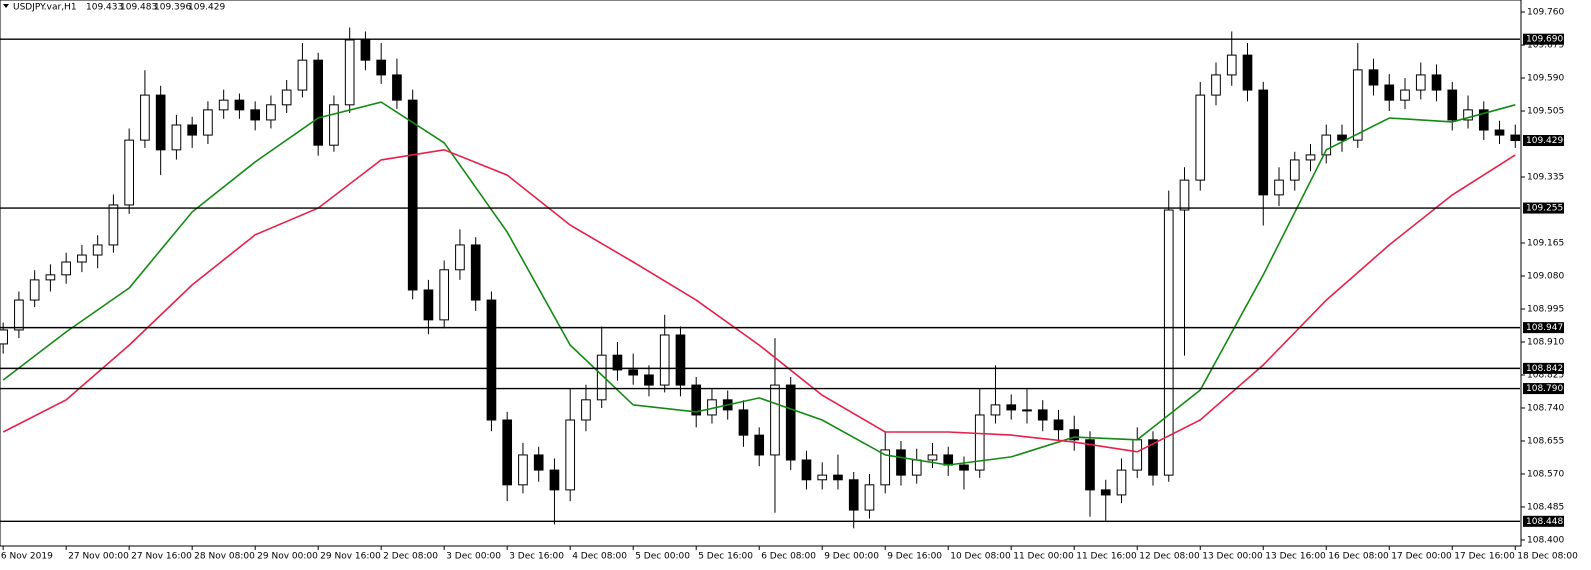  What do you see at coordinates (104, 8) in the screenshot?
I see `quote-open: 109.433` at bounding box center [104, 8].